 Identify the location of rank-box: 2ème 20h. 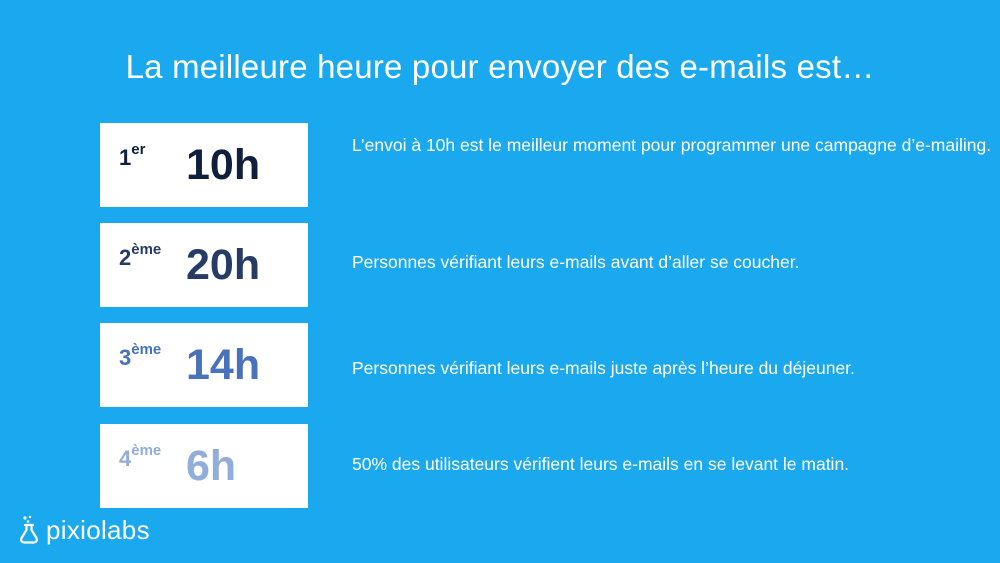
(204, 265).